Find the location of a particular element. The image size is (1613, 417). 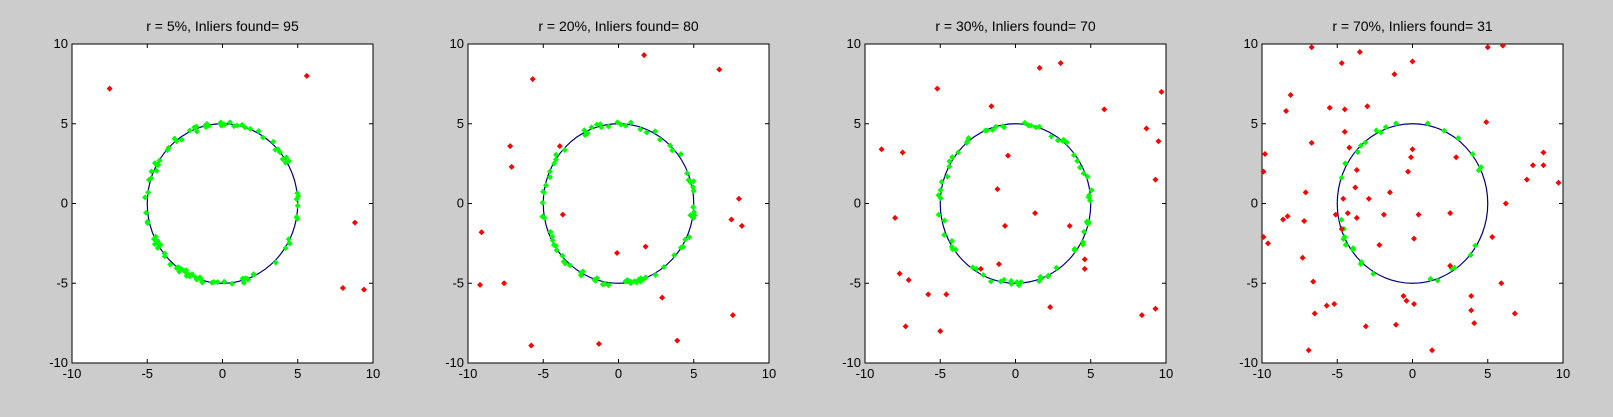

y-tick-label: -10 is located at coordinates (454, 362).